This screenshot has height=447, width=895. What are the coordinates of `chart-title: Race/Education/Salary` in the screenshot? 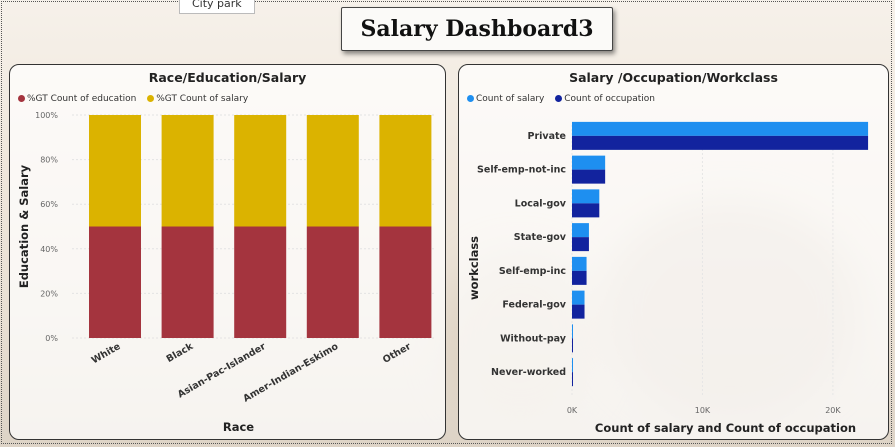 It's located at (227, 77).